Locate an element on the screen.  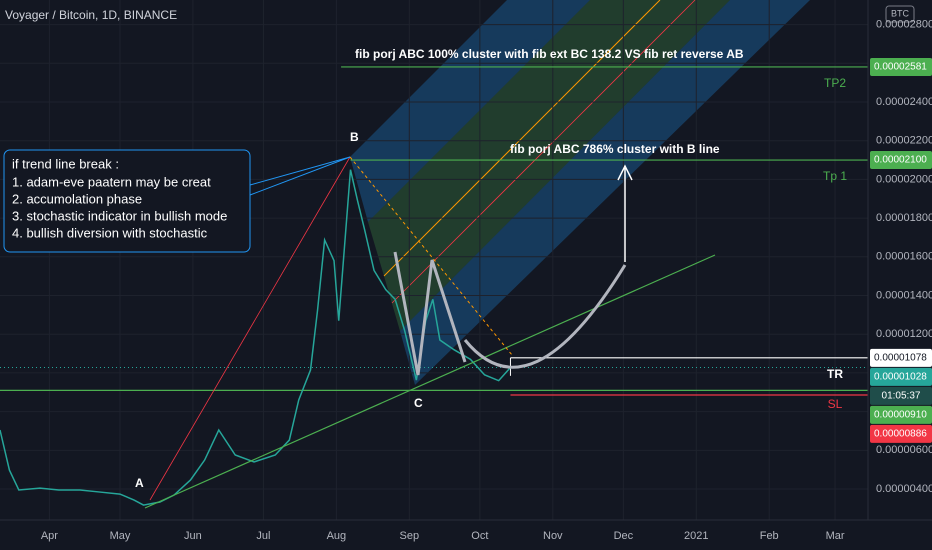
x-tick-label: Jun is located at coordinates (193, 536).